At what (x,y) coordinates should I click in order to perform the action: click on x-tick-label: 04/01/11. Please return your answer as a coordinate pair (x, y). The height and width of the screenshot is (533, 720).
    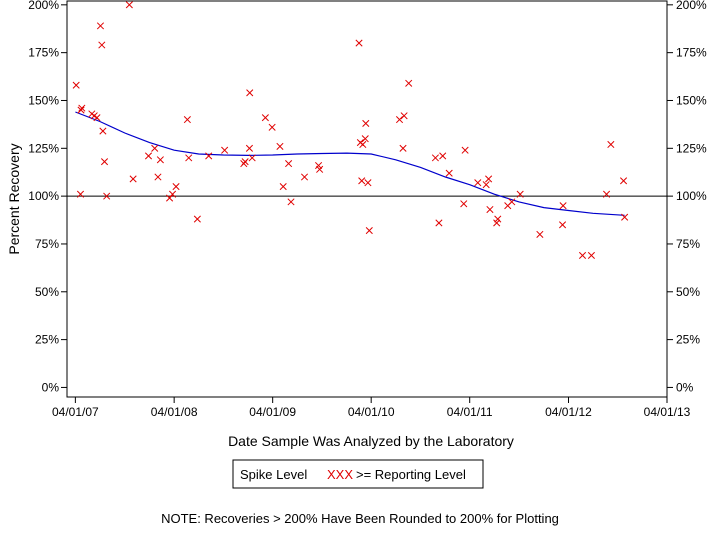
    Looking at the image, I should click on (470, 412).